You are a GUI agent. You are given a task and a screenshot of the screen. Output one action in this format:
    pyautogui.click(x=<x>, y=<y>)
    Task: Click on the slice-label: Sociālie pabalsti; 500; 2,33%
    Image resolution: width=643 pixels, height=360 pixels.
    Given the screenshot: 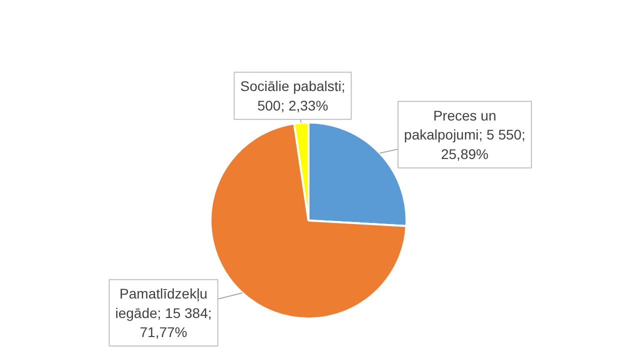 What is the action you would take?
    pyautogui.click(x=293, y=96)
    